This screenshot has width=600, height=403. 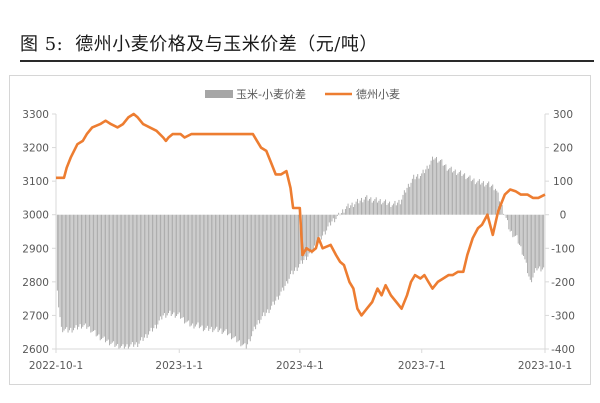 What do you see at coordinates (422, 366) in the screenshot?
I see `x-tick-label: 2023-7-1` at bounding box center [422, 366].